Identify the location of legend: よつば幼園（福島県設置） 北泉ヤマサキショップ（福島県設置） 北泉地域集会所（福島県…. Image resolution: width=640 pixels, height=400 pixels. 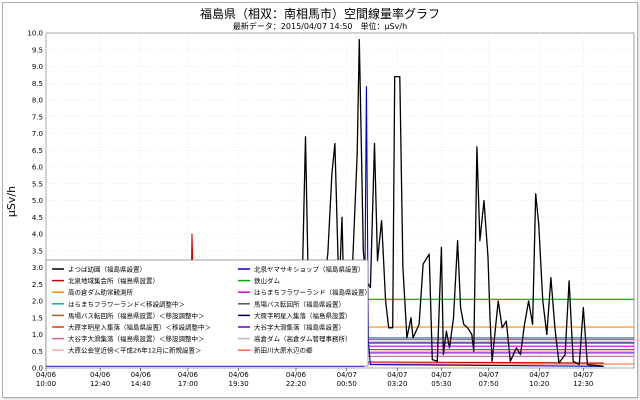
(208, 313).